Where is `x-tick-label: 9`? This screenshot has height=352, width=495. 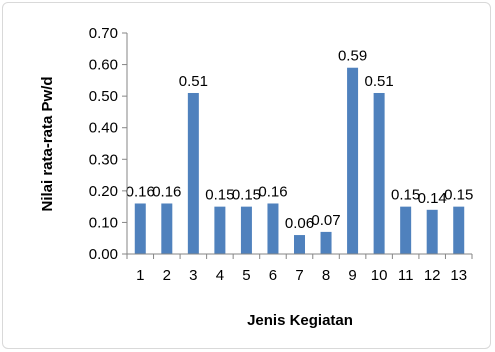 x-tick-label: 9 is located at coordinates (352, 275).